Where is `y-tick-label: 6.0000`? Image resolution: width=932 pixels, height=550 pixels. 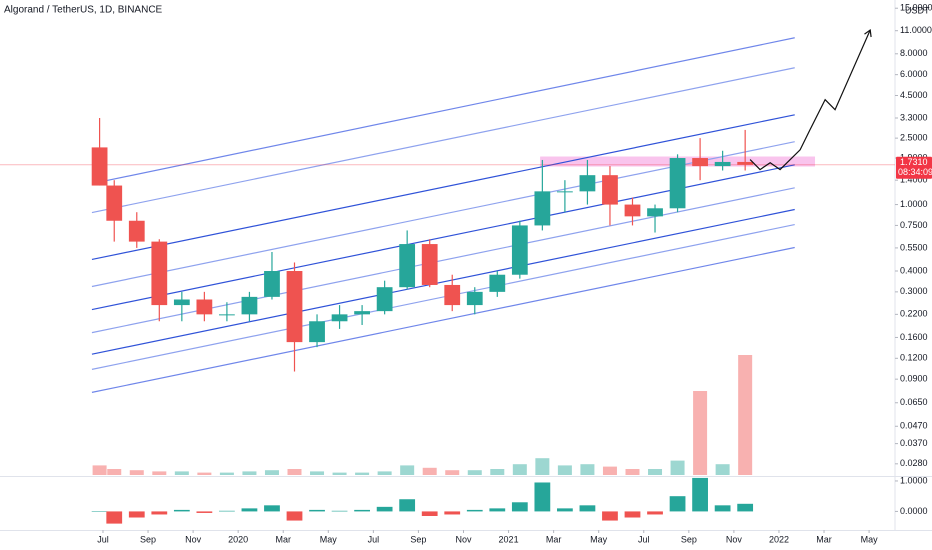
y-tick-label: 6.0000 is located at coordinates (914, 74).